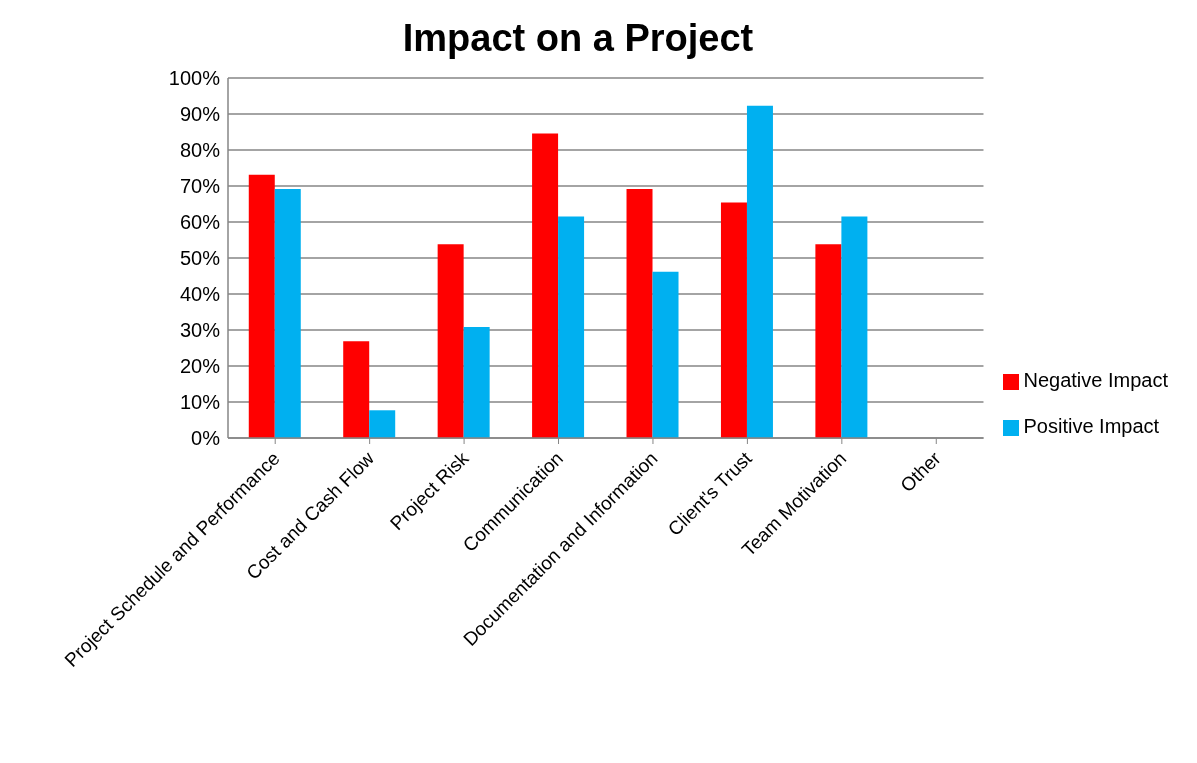  Describe the element at coordinates (1091, 426) in the screenshot. I see `legend-label: Positive Impact` at that location.